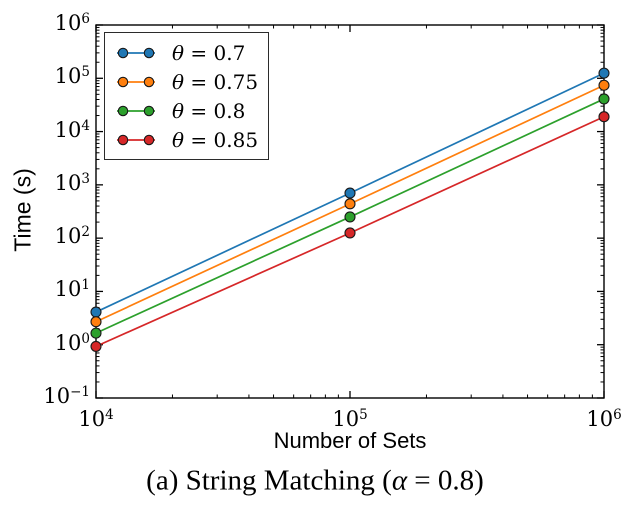 This screenshot has width=630, height=508. Describe the element at coordinates (604, 419) in the screenshot. I see `x-tick-label: 106` at that location.